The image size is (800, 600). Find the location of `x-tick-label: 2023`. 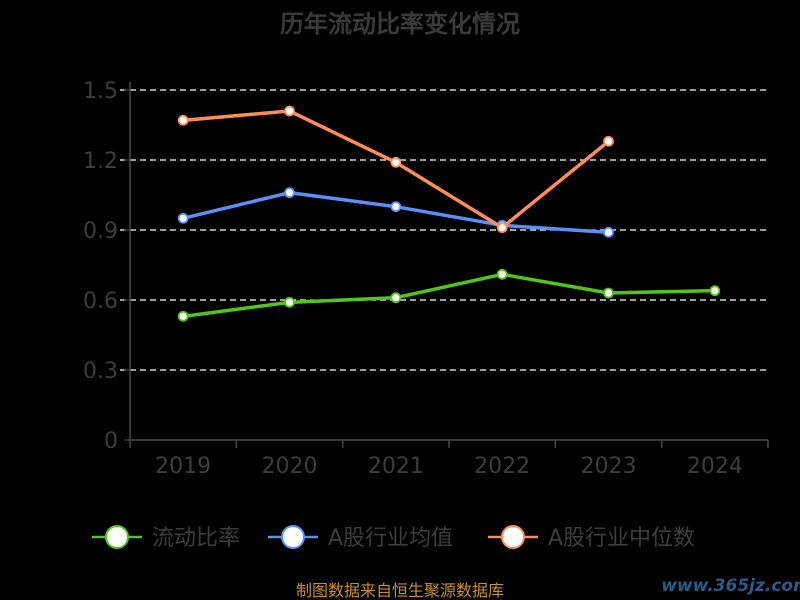

x-tick-label: 2023 is located at coordinates (609, 466).